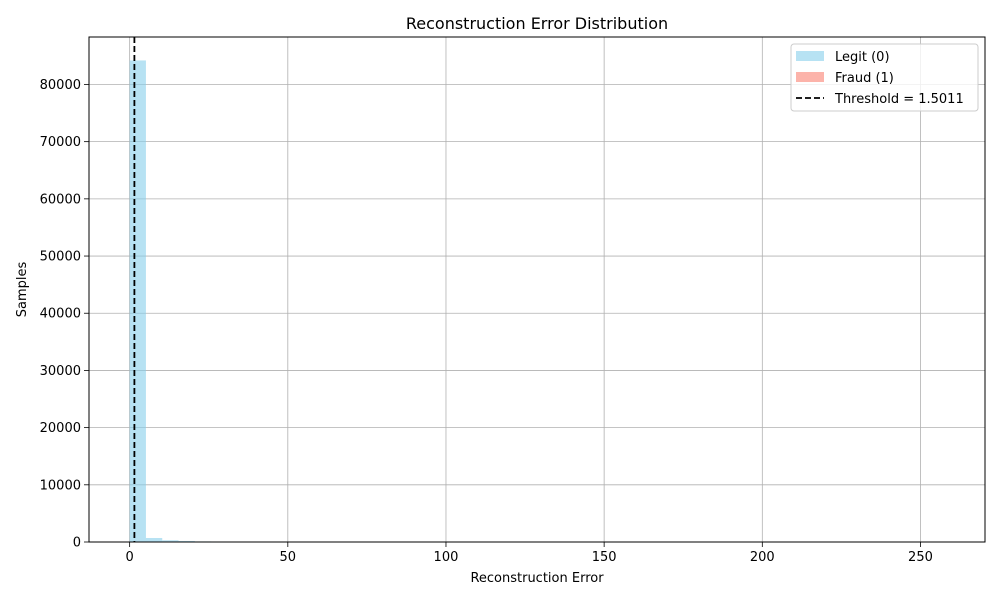 This screenshot has width=1000, height=604. Describe the element at coordinates (60, 199) in the screenshot. I see `y-tick-label: 60000` at that location.